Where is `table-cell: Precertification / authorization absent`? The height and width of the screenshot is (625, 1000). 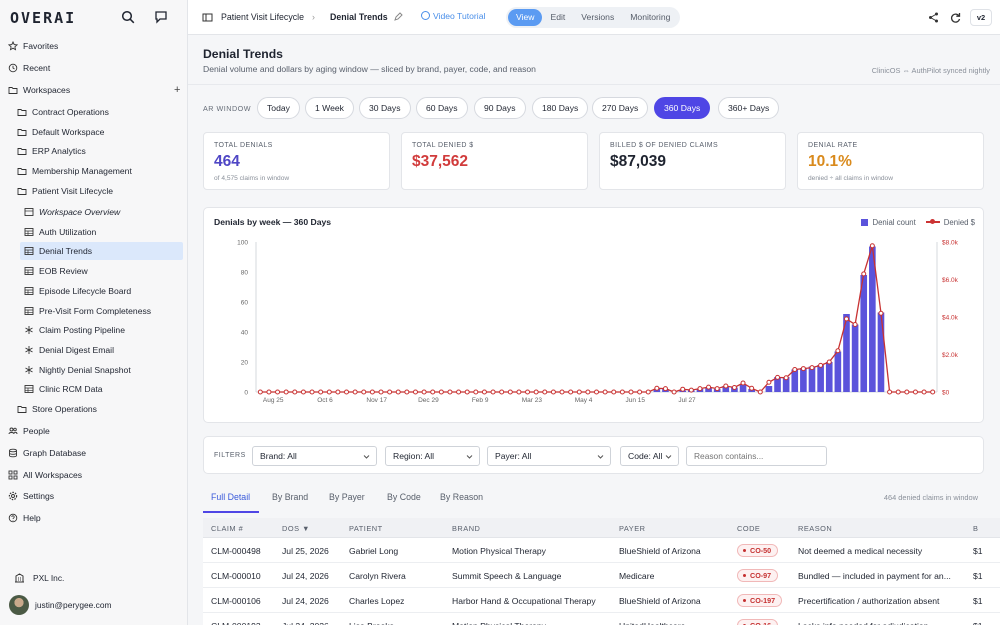
table-cell: Precertification / authorization absent is located at coordinates (869, 601).